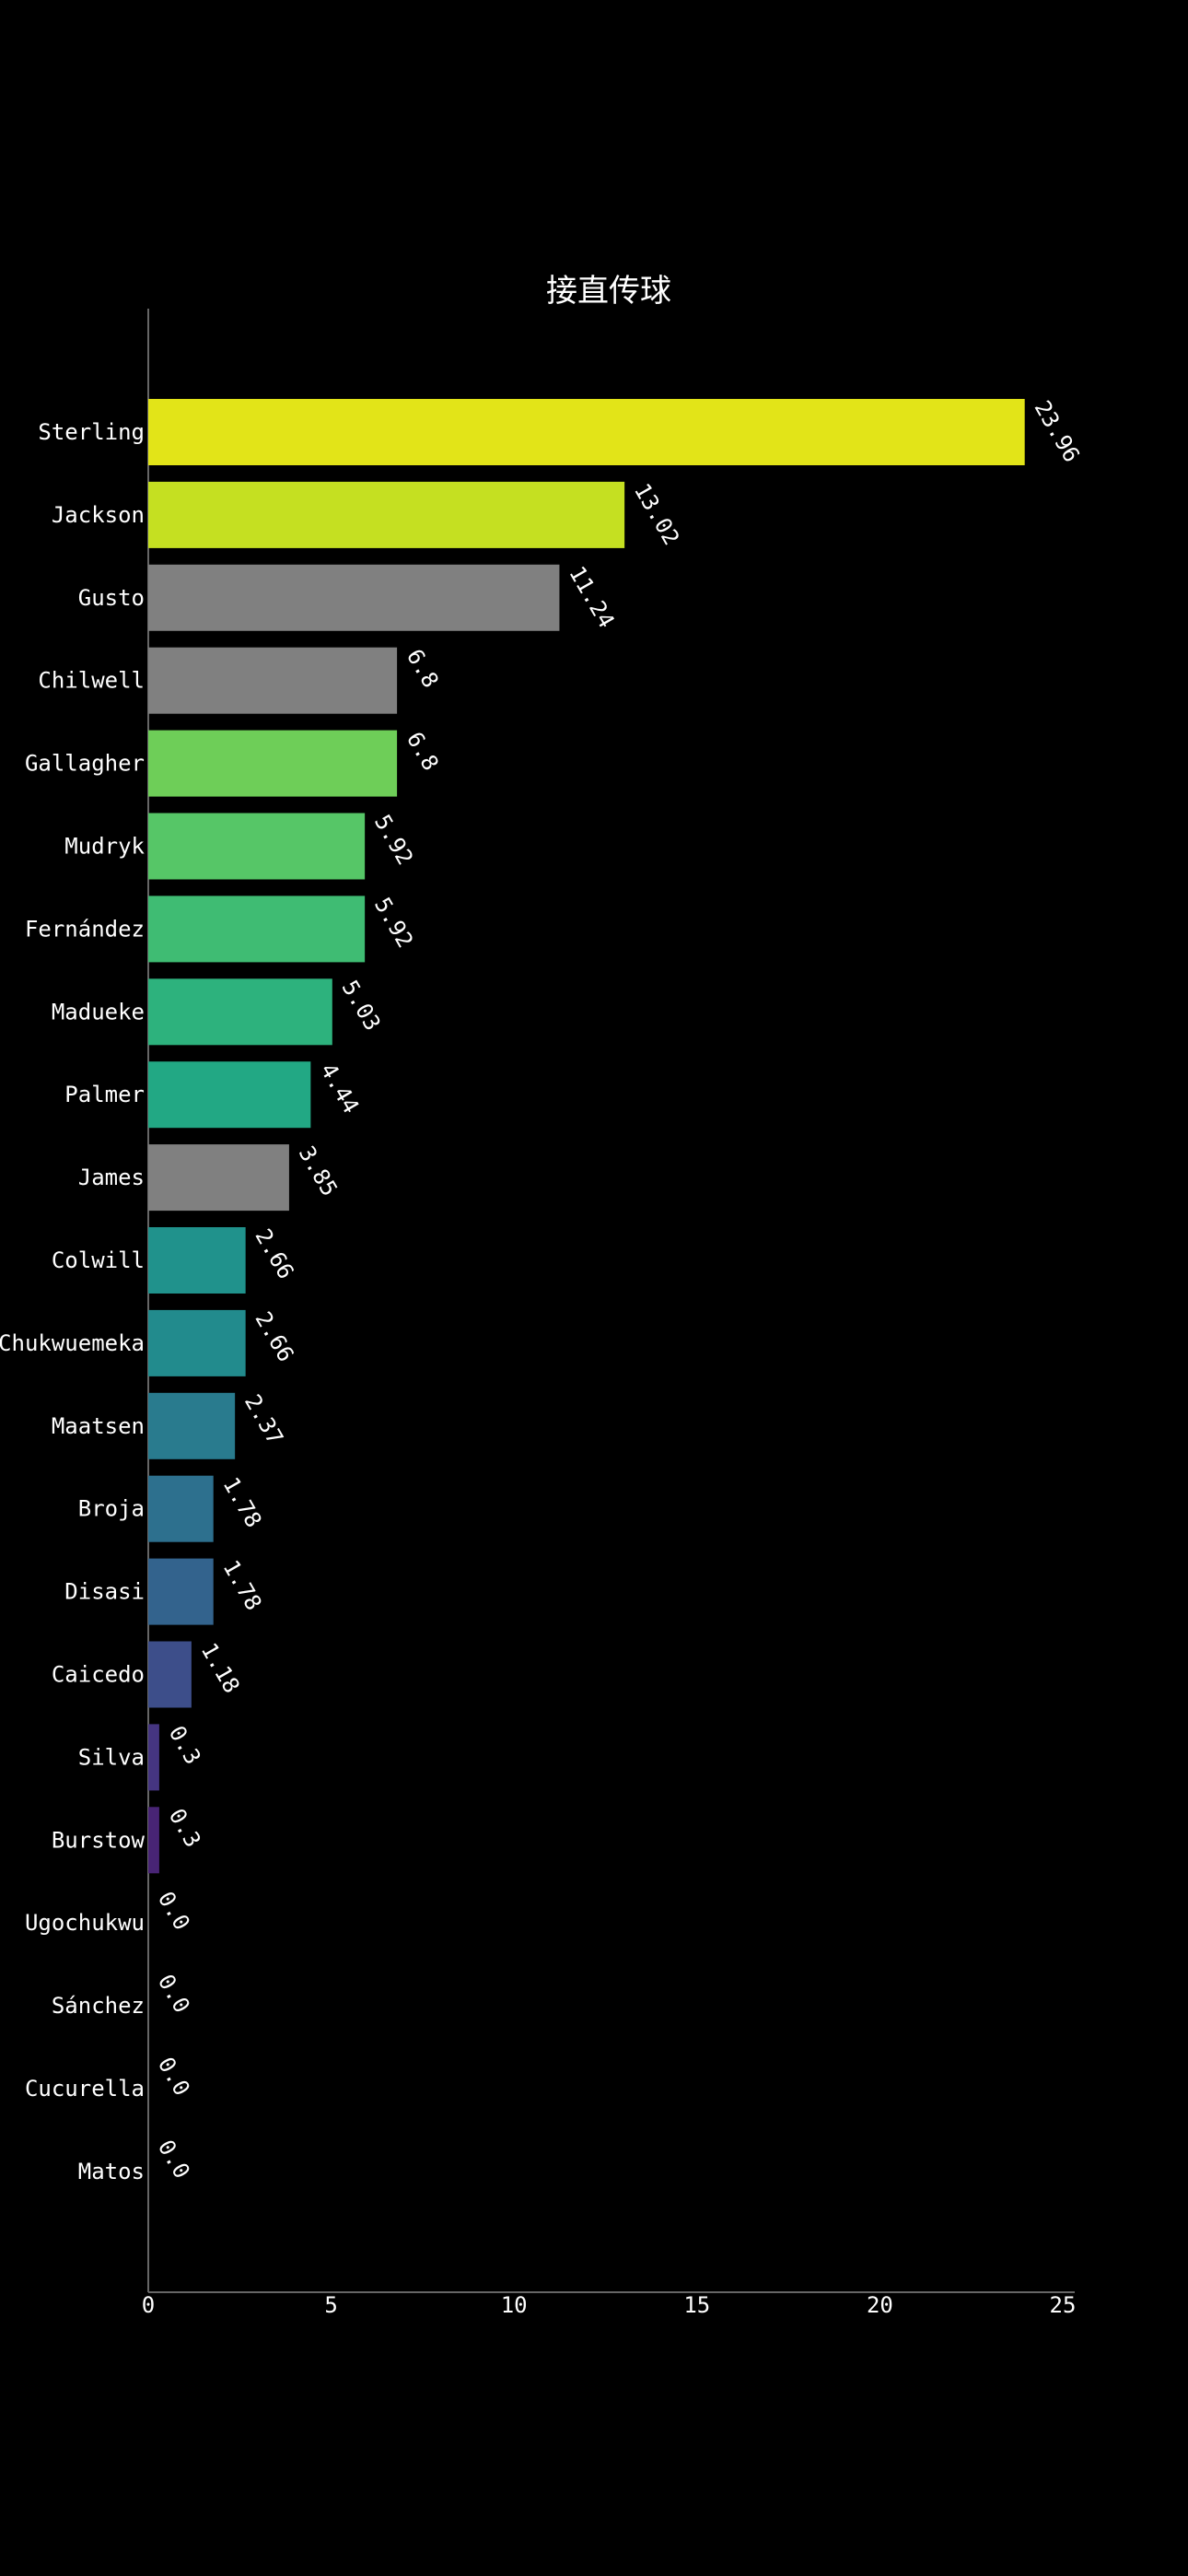 Image resolution: width=1188 pixels, height=2576 pixels. Describe the element at coordinates (85, 929) in the screenshot. I see `category-label: Fernández` at that location.